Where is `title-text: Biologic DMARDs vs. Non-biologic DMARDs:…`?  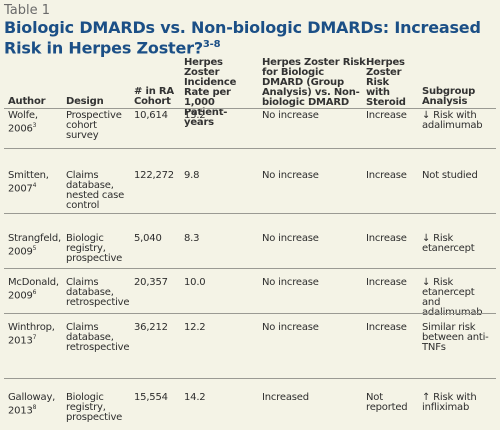 title-text: Biologic DMARDs vs. Non-biologic DMARDs:… is located at coordinates (242, 38).